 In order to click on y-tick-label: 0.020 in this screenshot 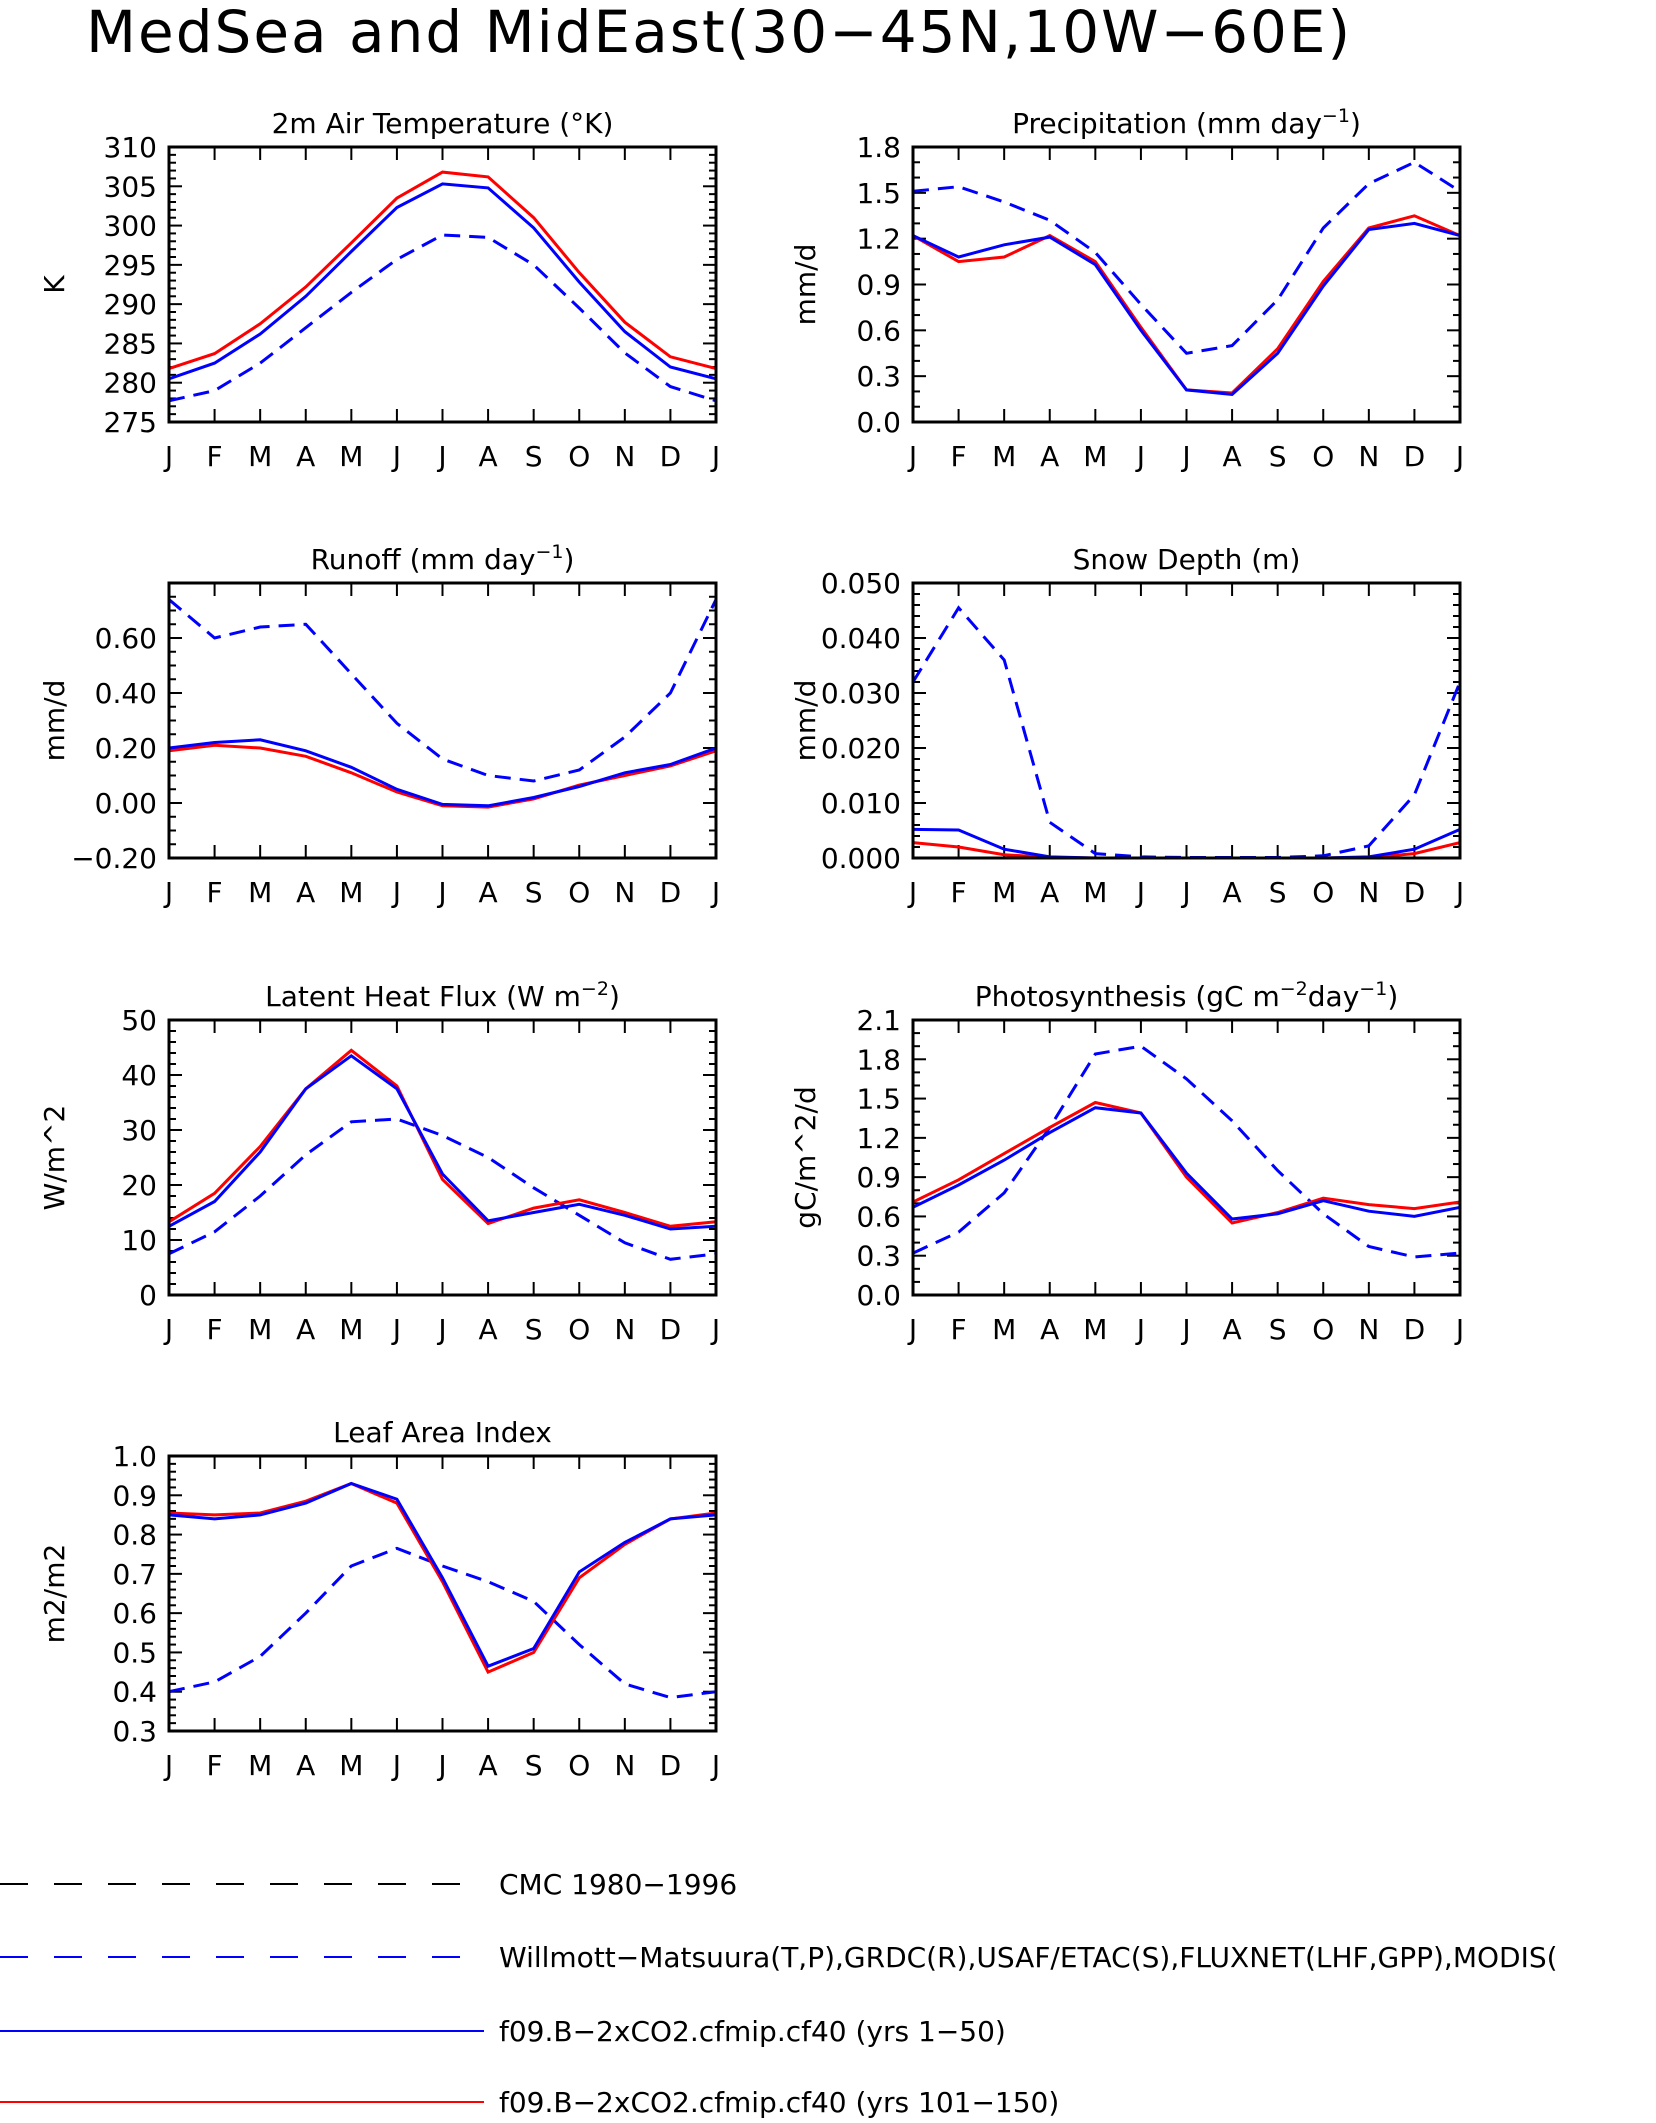, I will do `click(861, 748)`.